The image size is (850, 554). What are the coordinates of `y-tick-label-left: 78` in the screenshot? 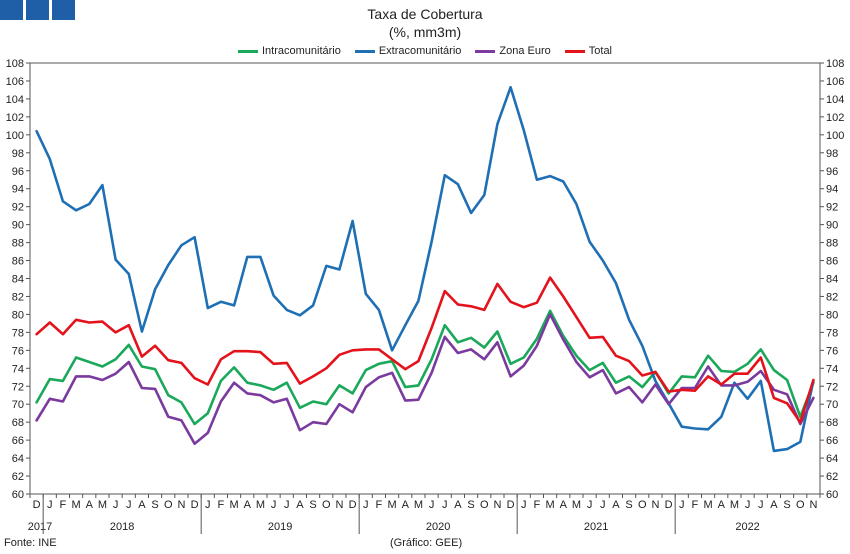 It's located at (18, 333).